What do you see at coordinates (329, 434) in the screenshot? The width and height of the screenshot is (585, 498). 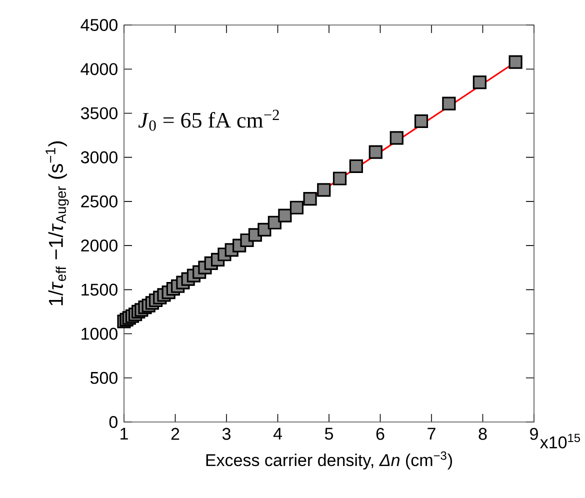 I see `x-tick-label: 5` at bounding box center [329, 434].